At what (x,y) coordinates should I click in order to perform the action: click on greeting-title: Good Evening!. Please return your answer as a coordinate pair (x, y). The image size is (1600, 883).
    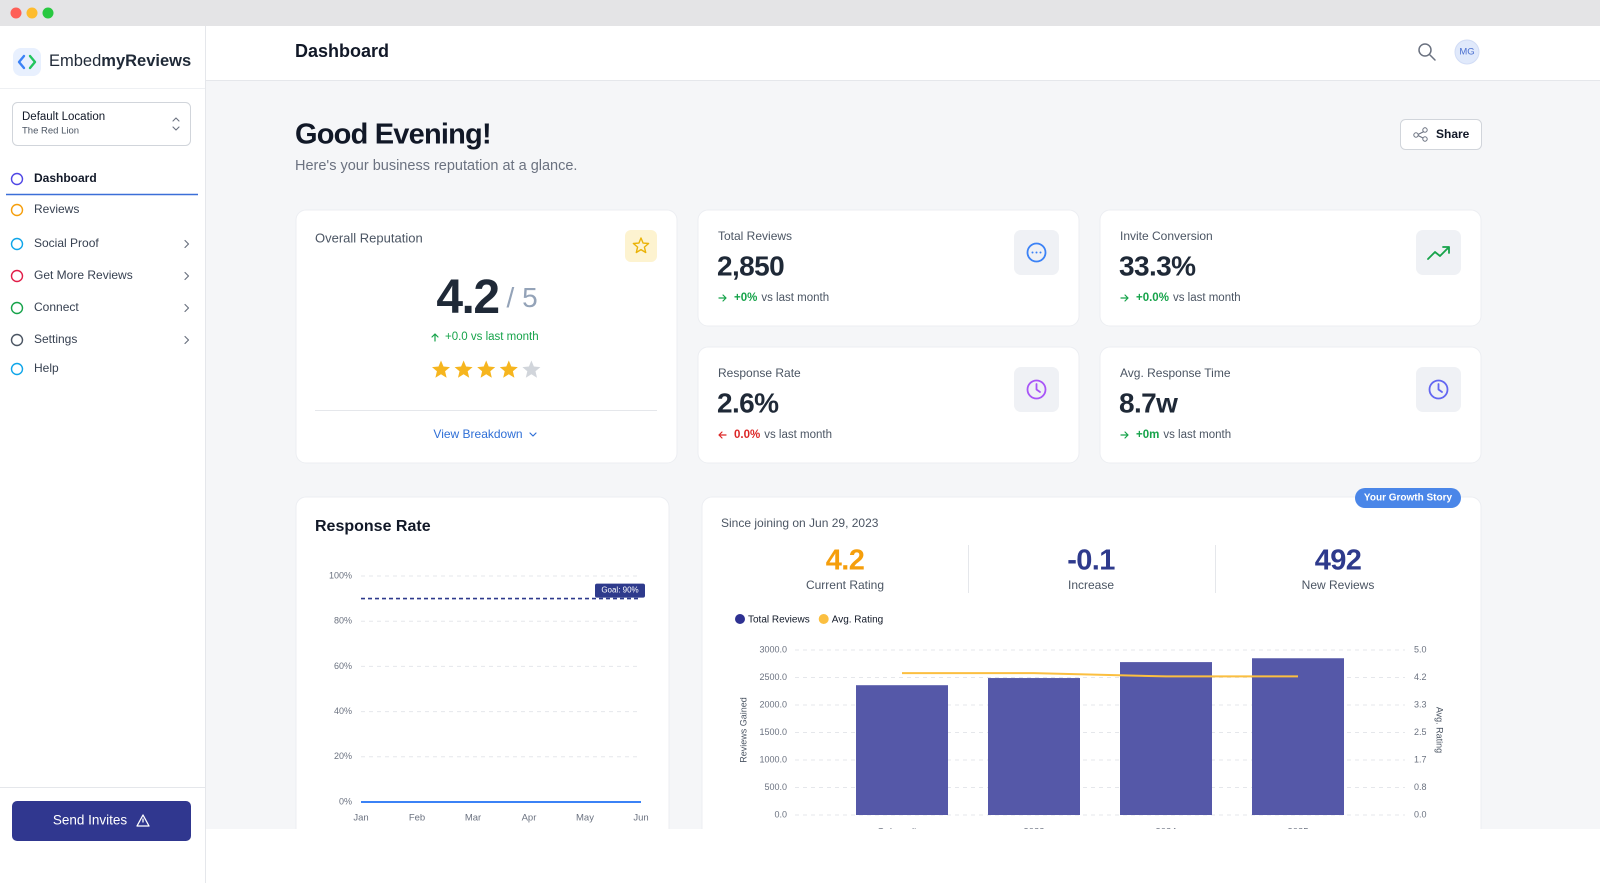
    Looking at the image, I should click on (393, 135).